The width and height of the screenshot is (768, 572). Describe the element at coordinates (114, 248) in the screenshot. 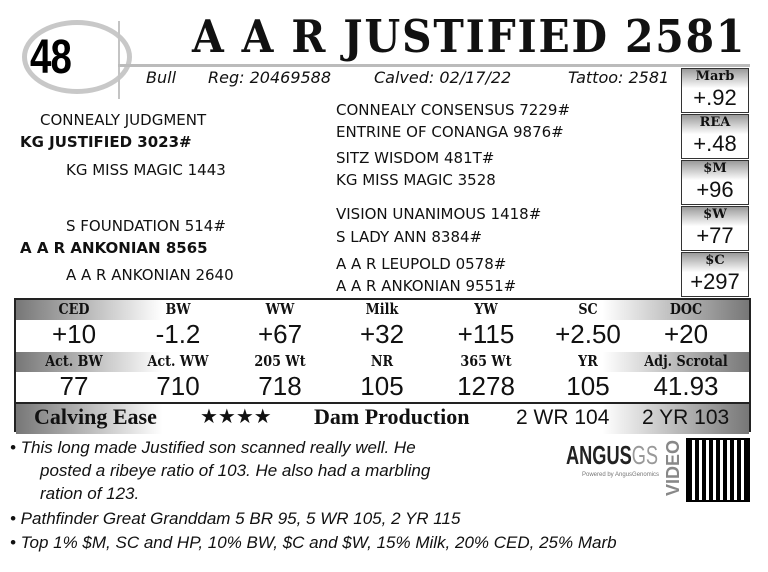

I see `dam: A A R ANKONIAN 8565` at that location.